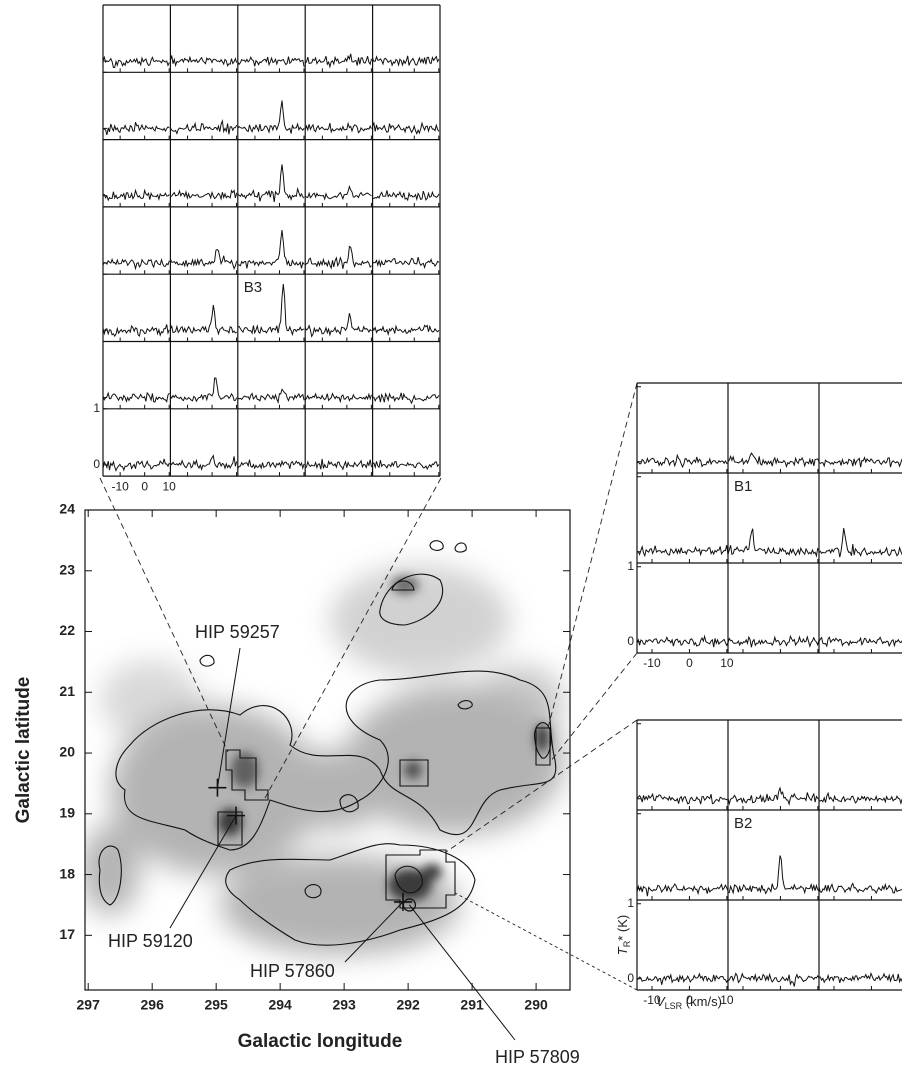 The width and height of the screenshot is (902, 1068). What do you see at coordinates (472, 1005) in the screenshot?
I see `x-tick-label: 291` at bounding box center [472, 1005].